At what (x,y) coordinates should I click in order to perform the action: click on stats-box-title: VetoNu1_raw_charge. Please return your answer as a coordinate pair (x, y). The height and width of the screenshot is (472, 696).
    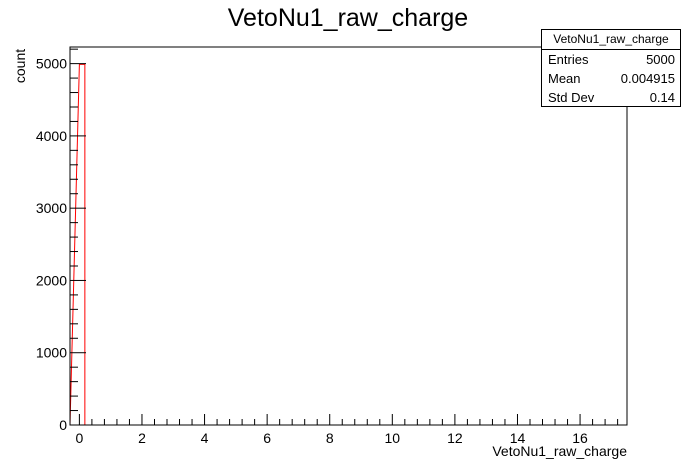
    Looking at the image, I should click on (611, 40).